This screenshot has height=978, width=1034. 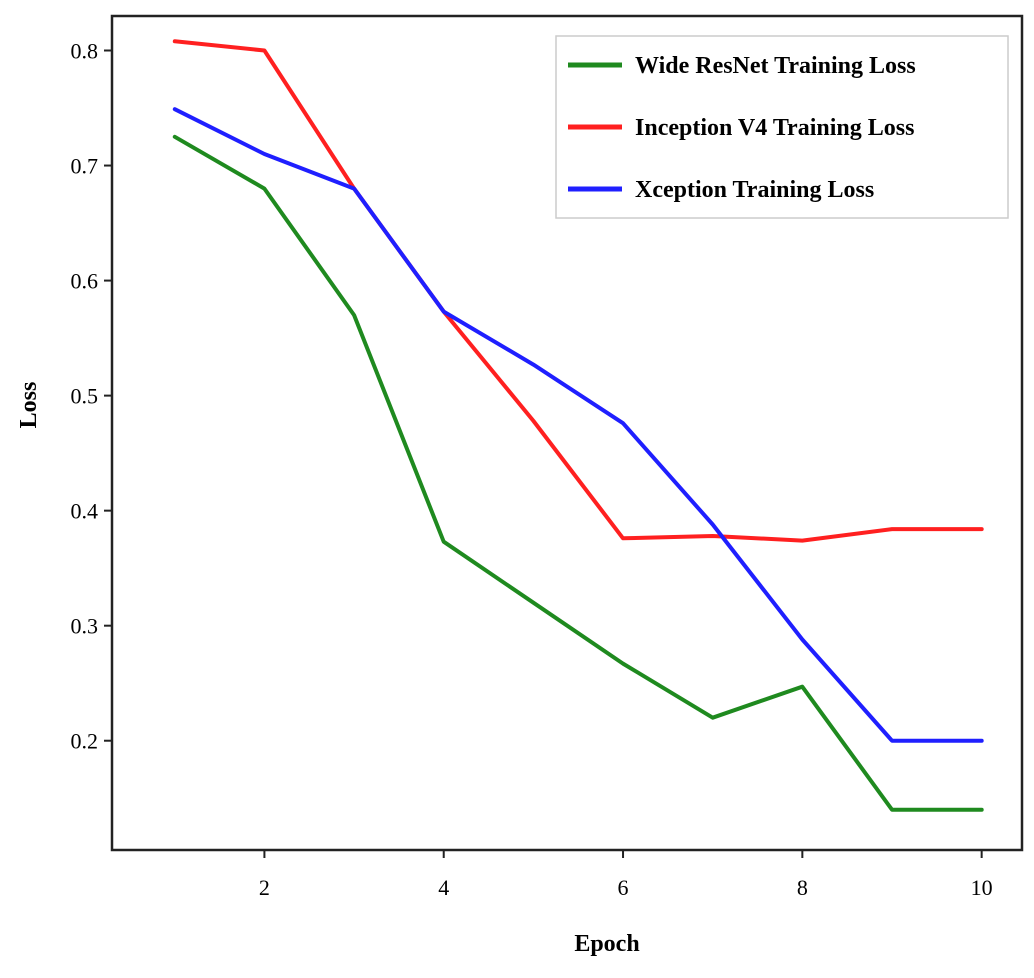 I want to click on x-tick-label: 6, so click(x=623, y=887).